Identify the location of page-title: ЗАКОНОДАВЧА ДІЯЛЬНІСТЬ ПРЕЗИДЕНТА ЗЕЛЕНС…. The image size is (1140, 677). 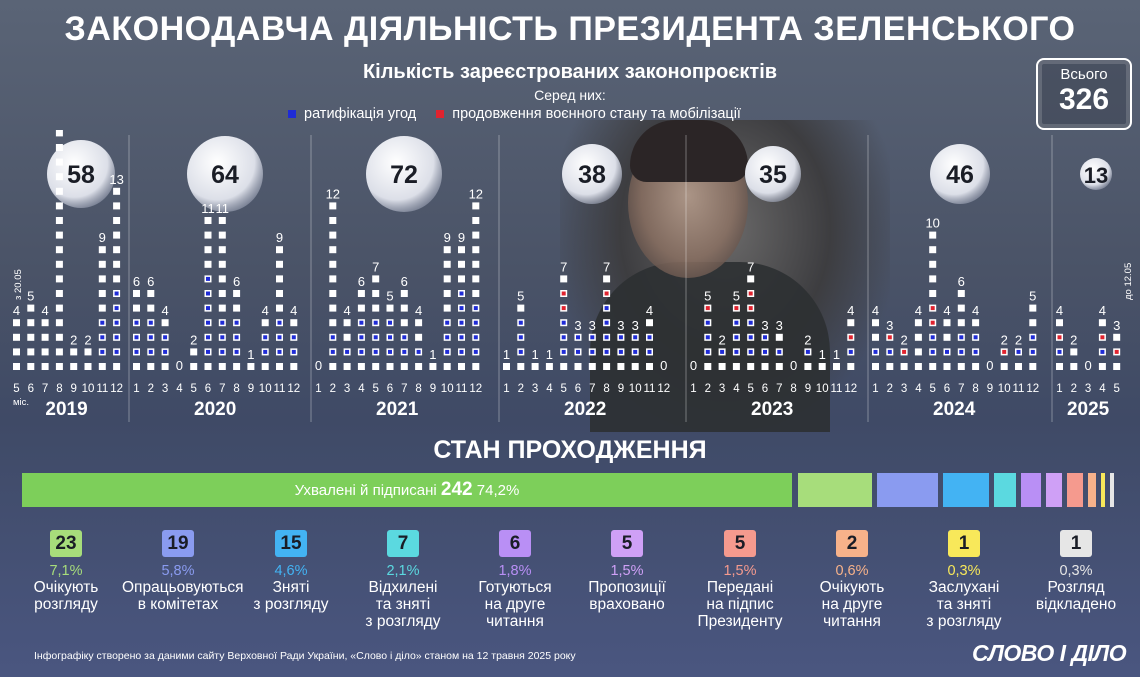
(570, 29).